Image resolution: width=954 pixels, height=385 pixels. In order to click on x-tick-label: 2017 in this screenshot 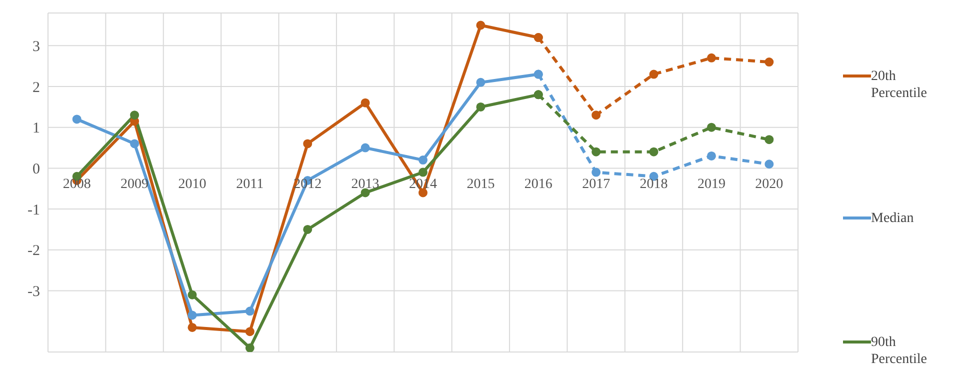, I will do `click(596, 184)`.